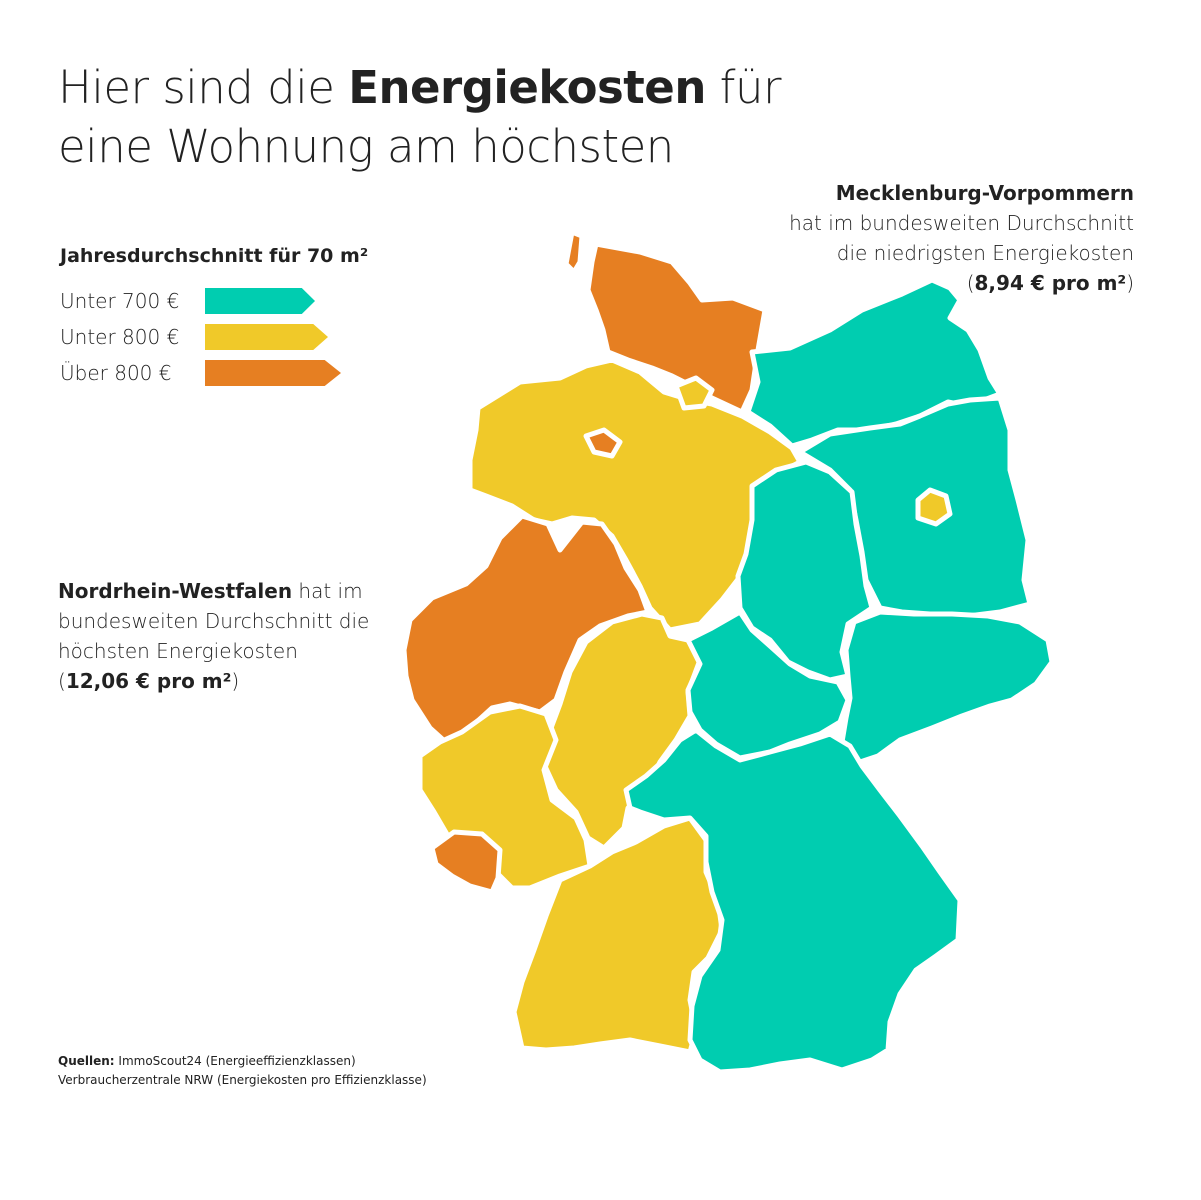  What do you see at coordinates (86, 1061) in the screenshot?
I see `sources-label: Quellen:` at bounding box center [86, 1061].